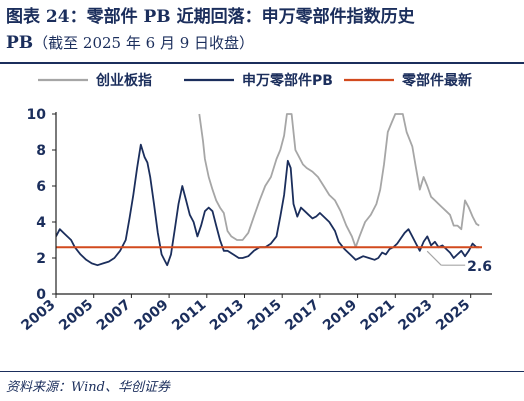  What do you see at coordinates (41, 223) in the screenshot?
I see `y-tick-label: 4` at bounding box center [41, 223].